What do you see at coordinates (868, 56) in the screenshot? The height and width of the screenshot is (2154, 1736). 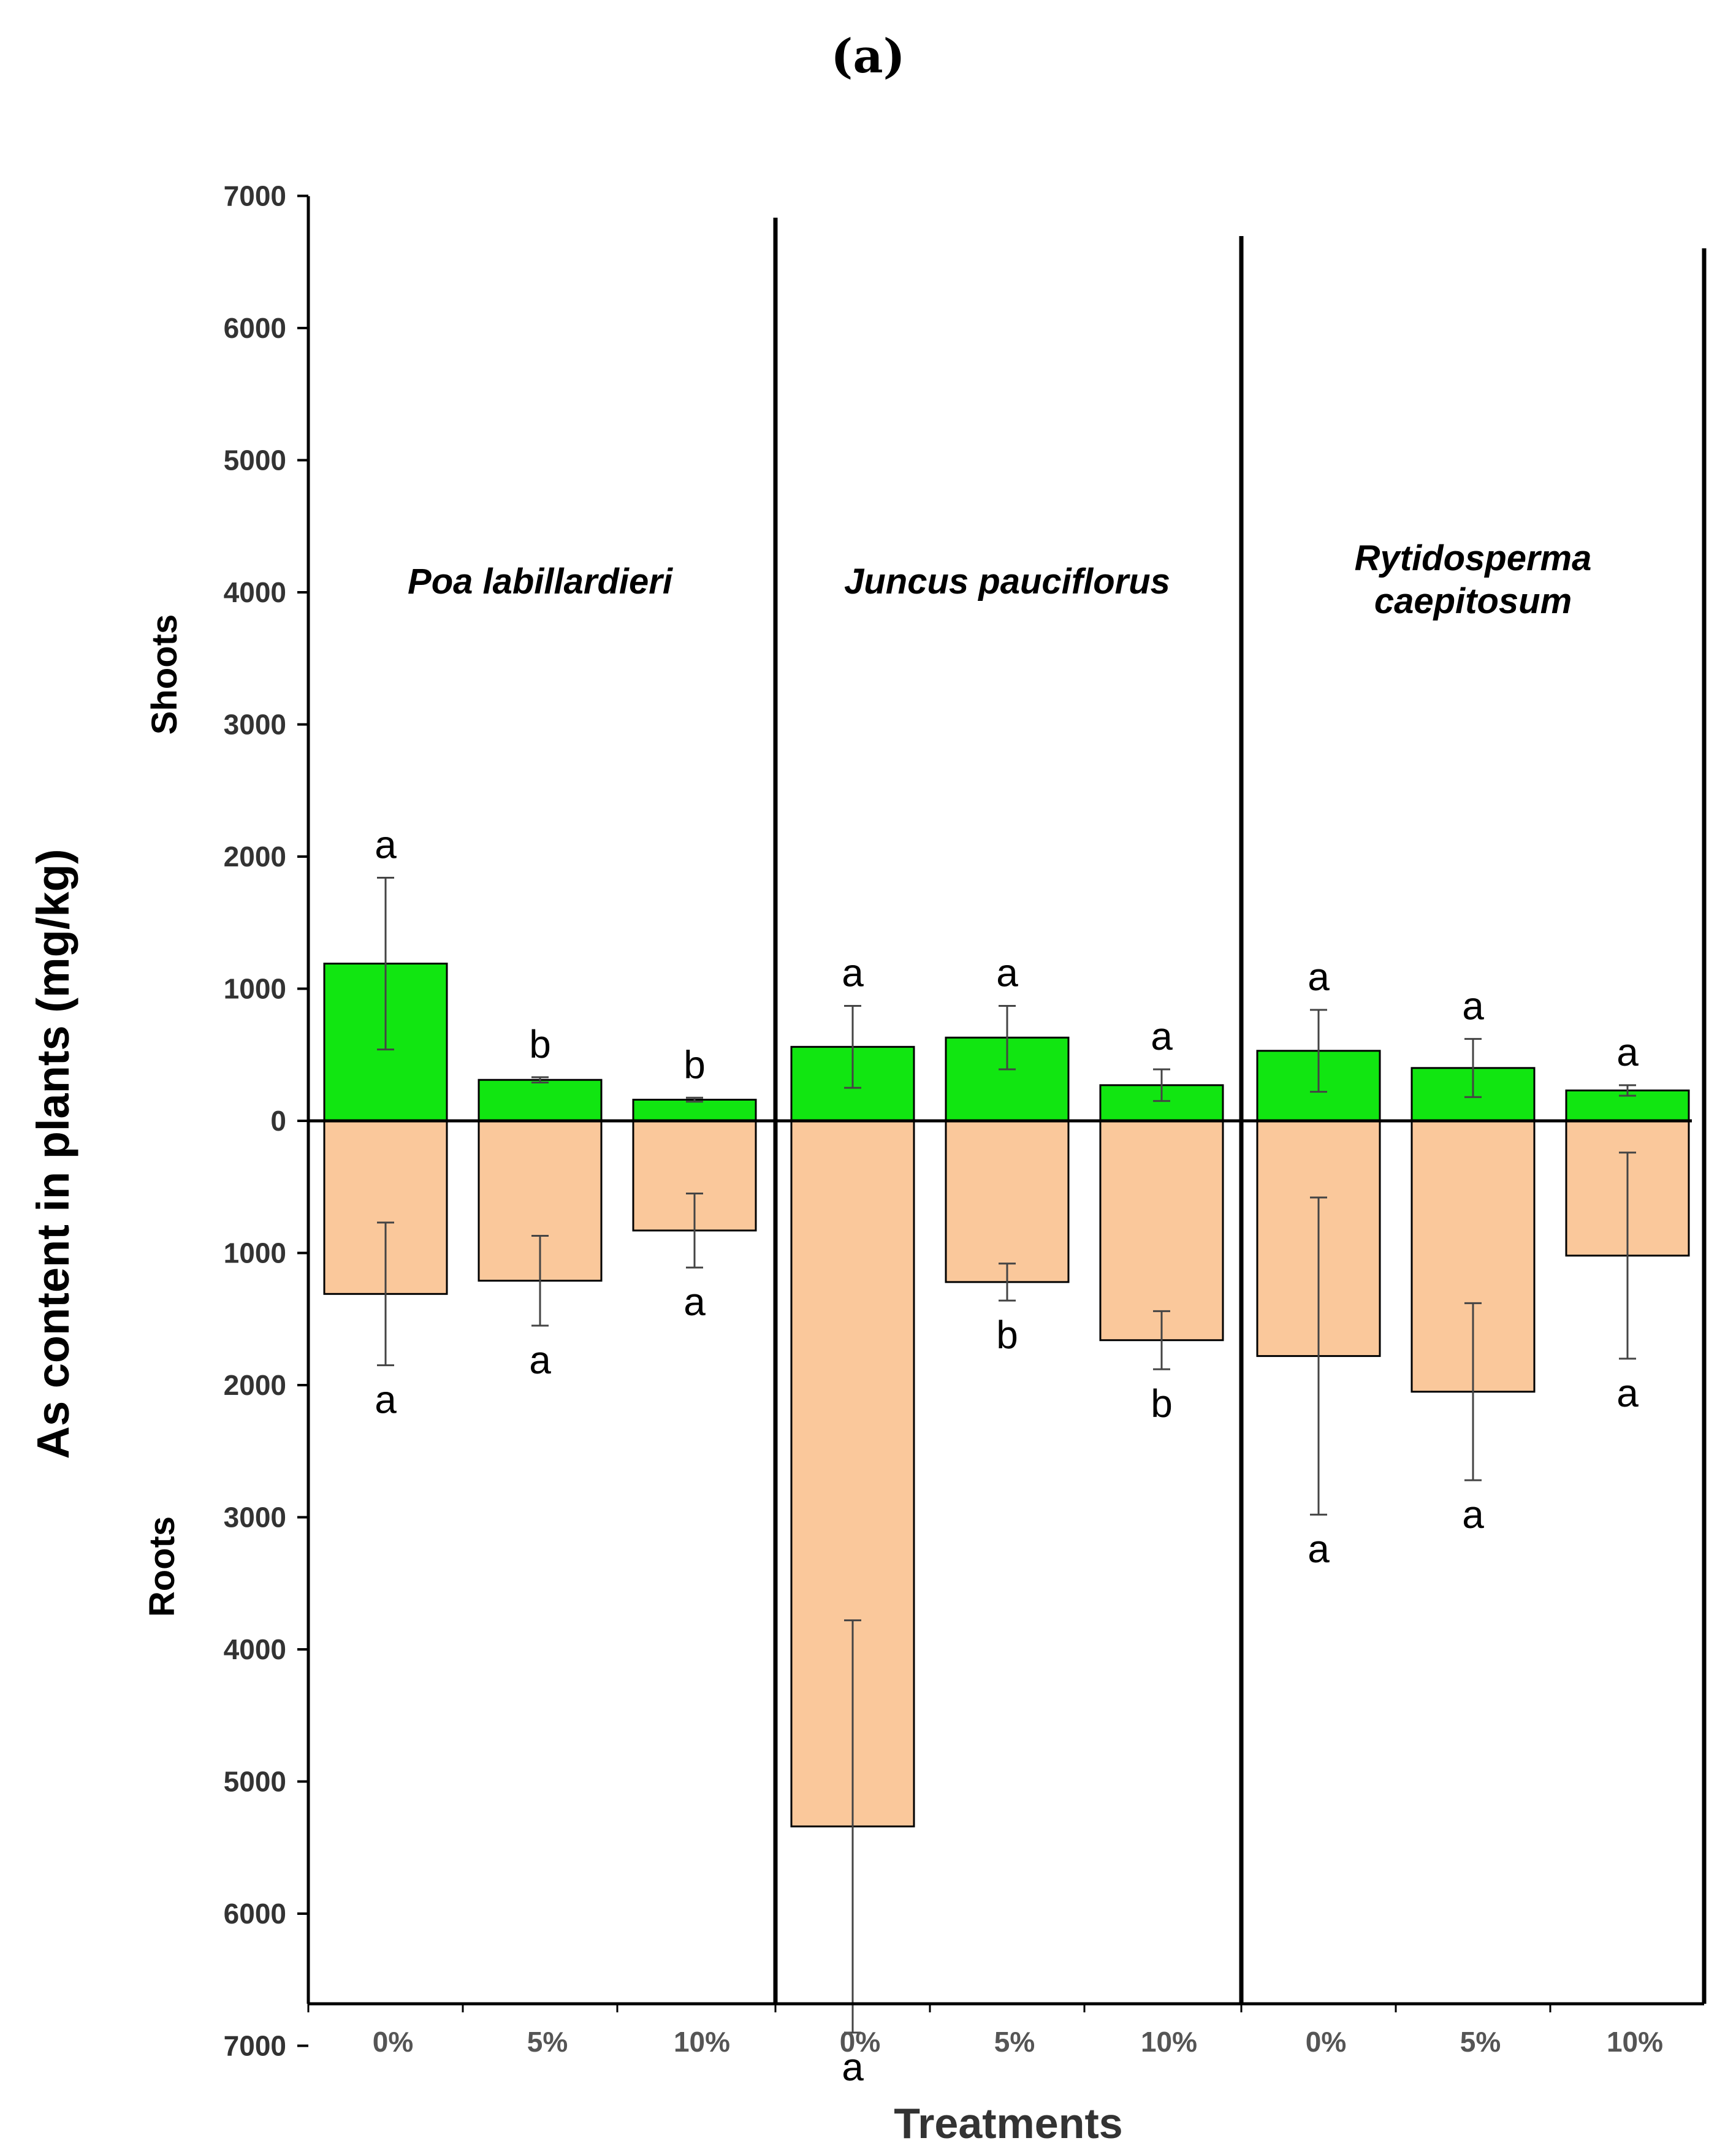 I see `panel-label: (a)` at bounding box center [868, 56].